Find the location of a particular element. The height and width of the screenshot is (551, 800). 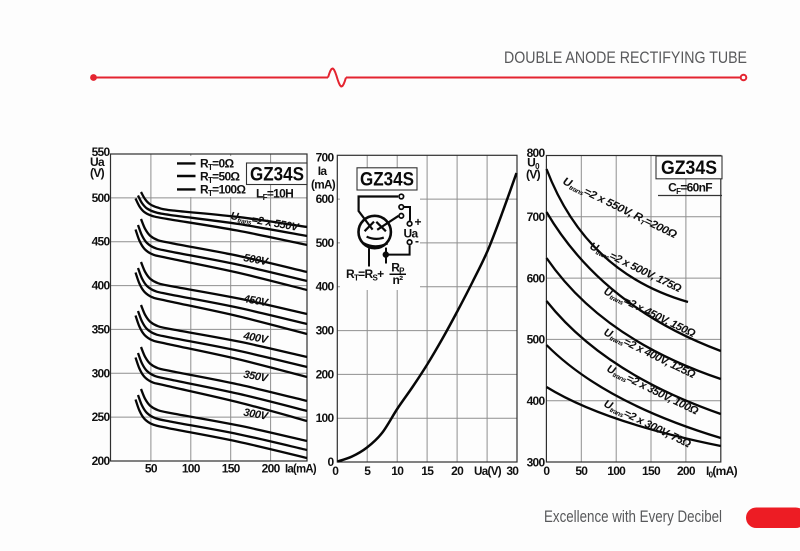

svg-text: 450V is located at coordinates (255, 301).